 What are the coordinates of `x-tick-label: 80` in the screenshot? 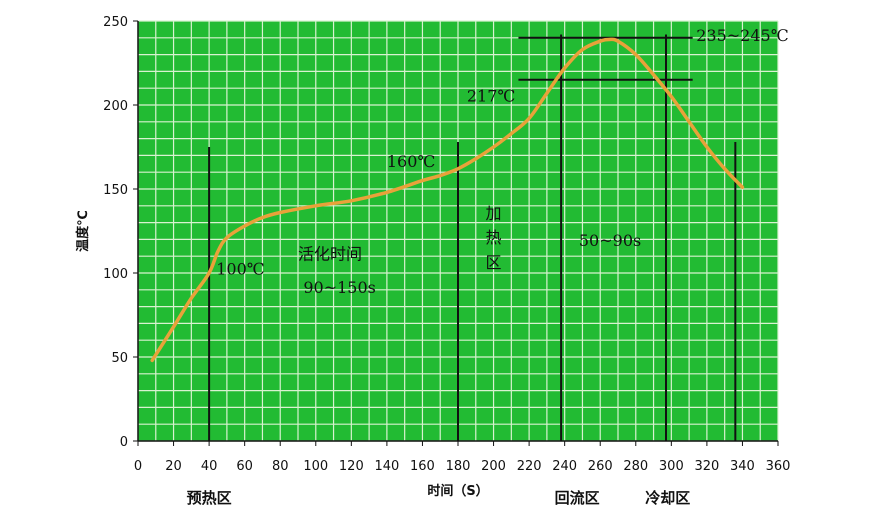 It's located at (280, 466).